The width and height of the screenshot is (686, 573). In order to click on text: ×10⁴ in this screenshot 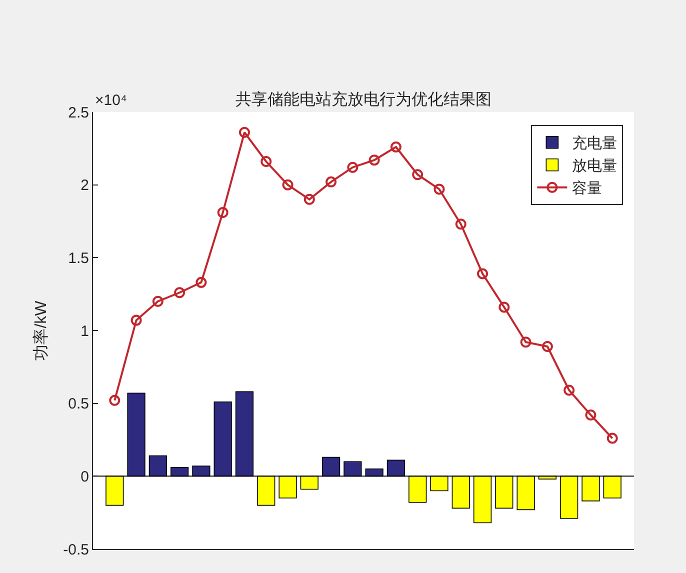, I will do `click(111, 100)`.